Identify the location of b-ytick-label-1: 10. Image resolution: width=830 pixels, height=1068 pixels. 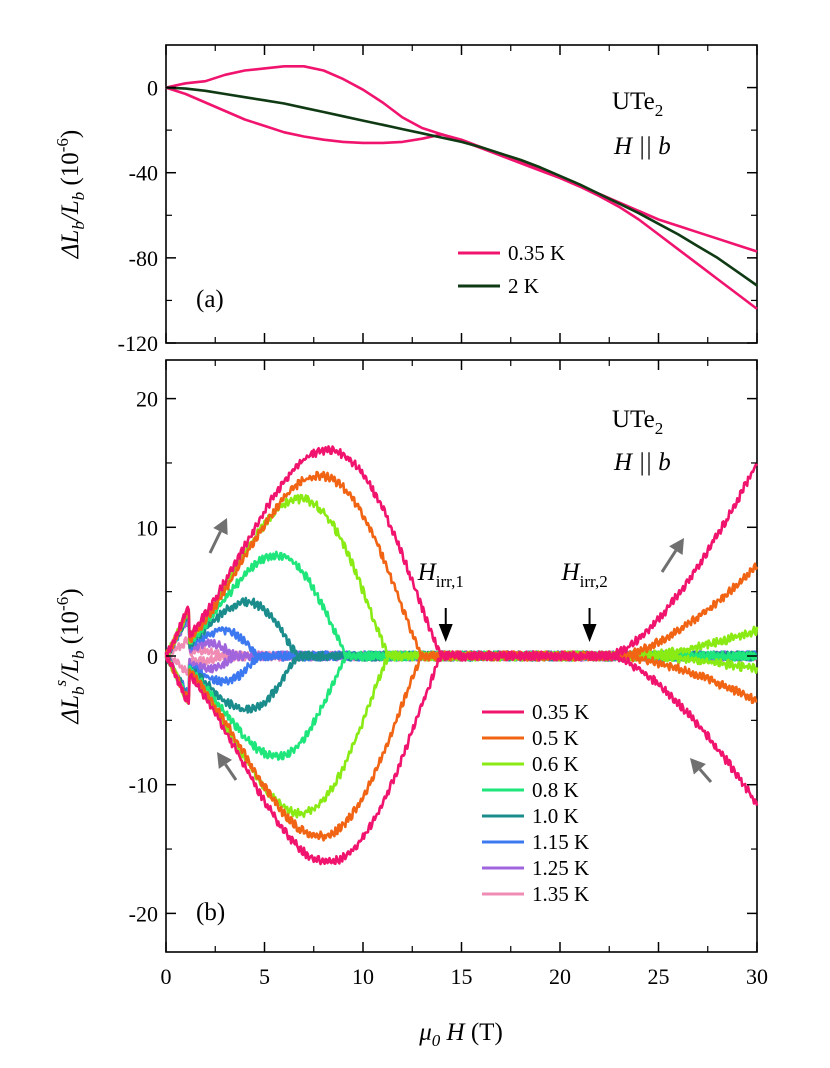
(147, 527).